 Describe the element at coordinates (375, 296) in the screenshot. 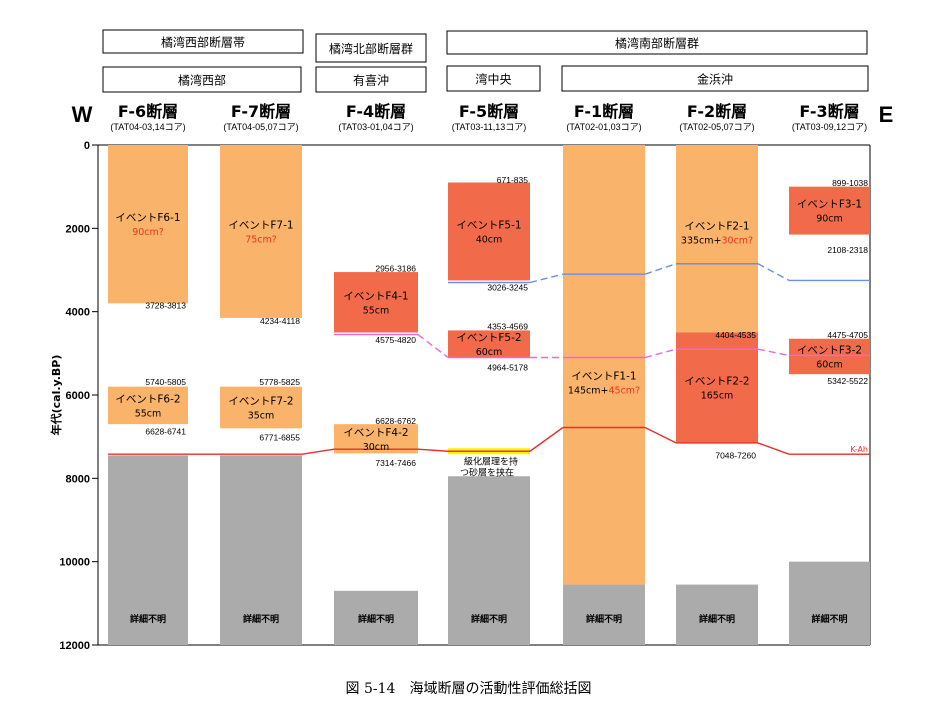

I see `event-label: イベントF4-1` at that location.